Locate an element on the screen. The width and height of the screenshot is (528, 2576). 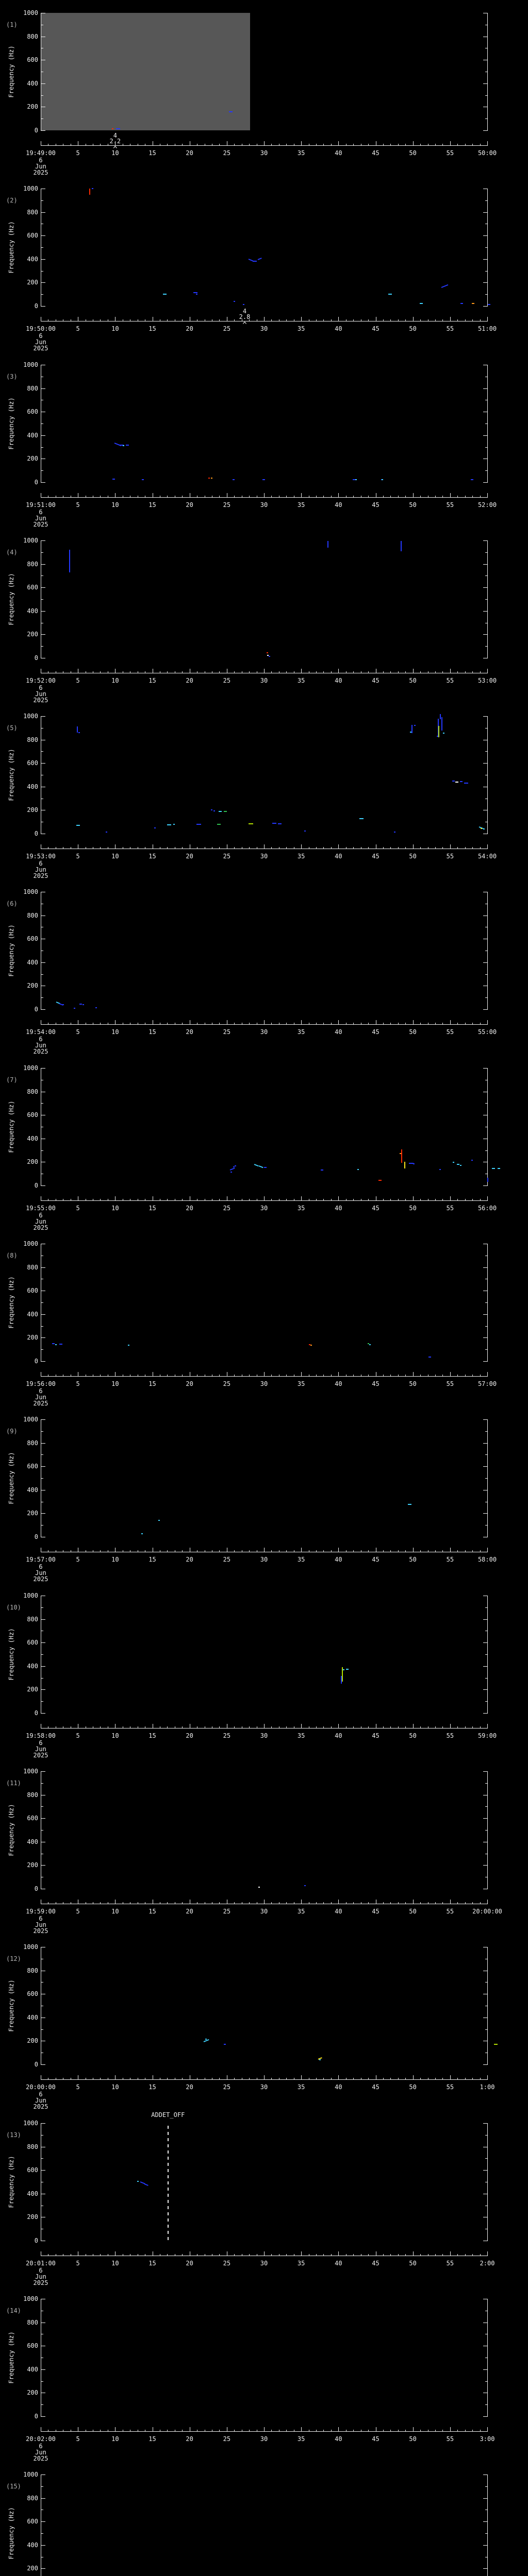
panel-number-label: (6) is located at coordinates (12, 903).